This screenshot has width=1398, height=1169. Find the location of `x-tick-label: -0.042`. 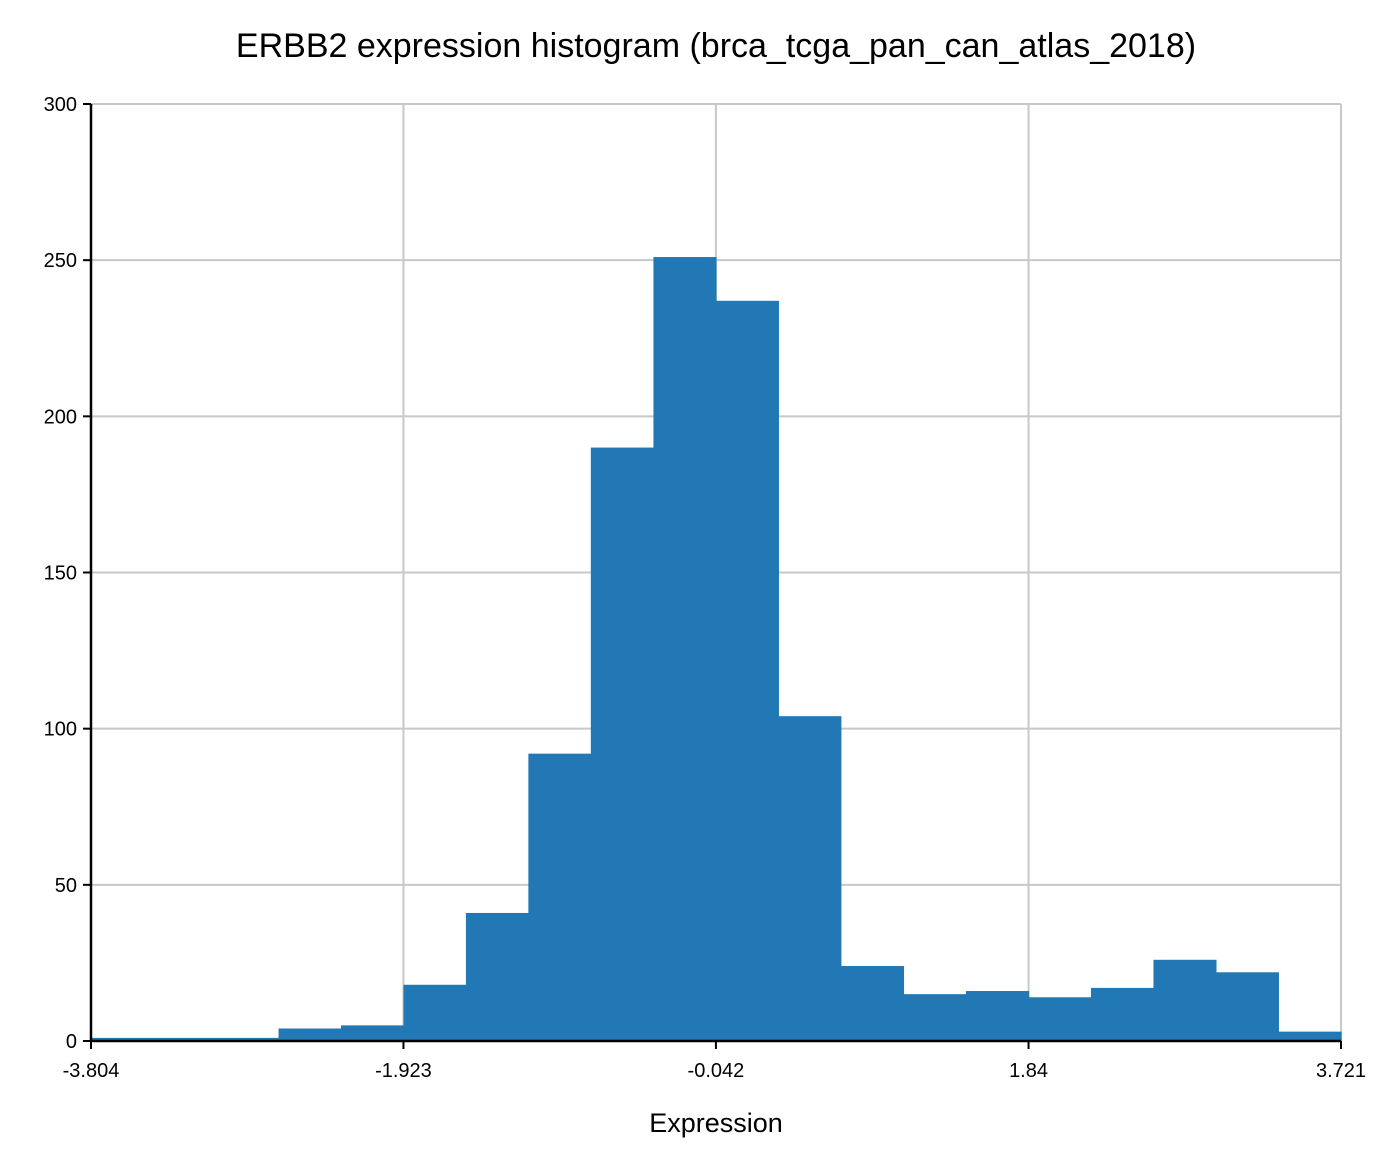

x-tick-label: -0.042 is located at coordinates (716, 1071).